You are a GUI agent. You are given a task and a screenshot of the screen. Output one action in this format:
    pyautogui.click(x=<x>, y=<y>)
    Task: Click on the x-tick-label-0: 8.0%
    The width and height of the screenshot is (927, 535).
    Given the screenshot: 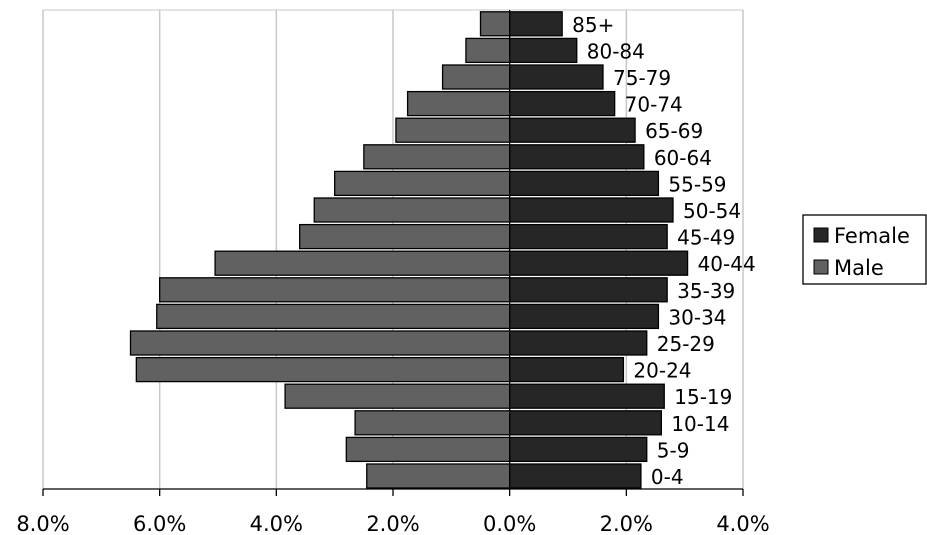 What is the action you would take?
    pyautogui.click(x=42, y=523)
    